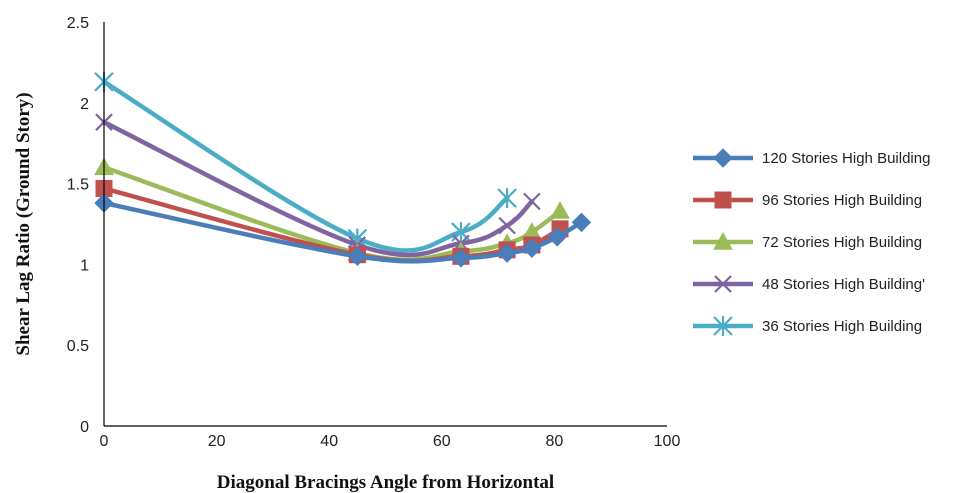  What do you see at coordinates (84, 265) in the screenshot?
I see `y-tick-label: 1` at bounding box center [84, 265].